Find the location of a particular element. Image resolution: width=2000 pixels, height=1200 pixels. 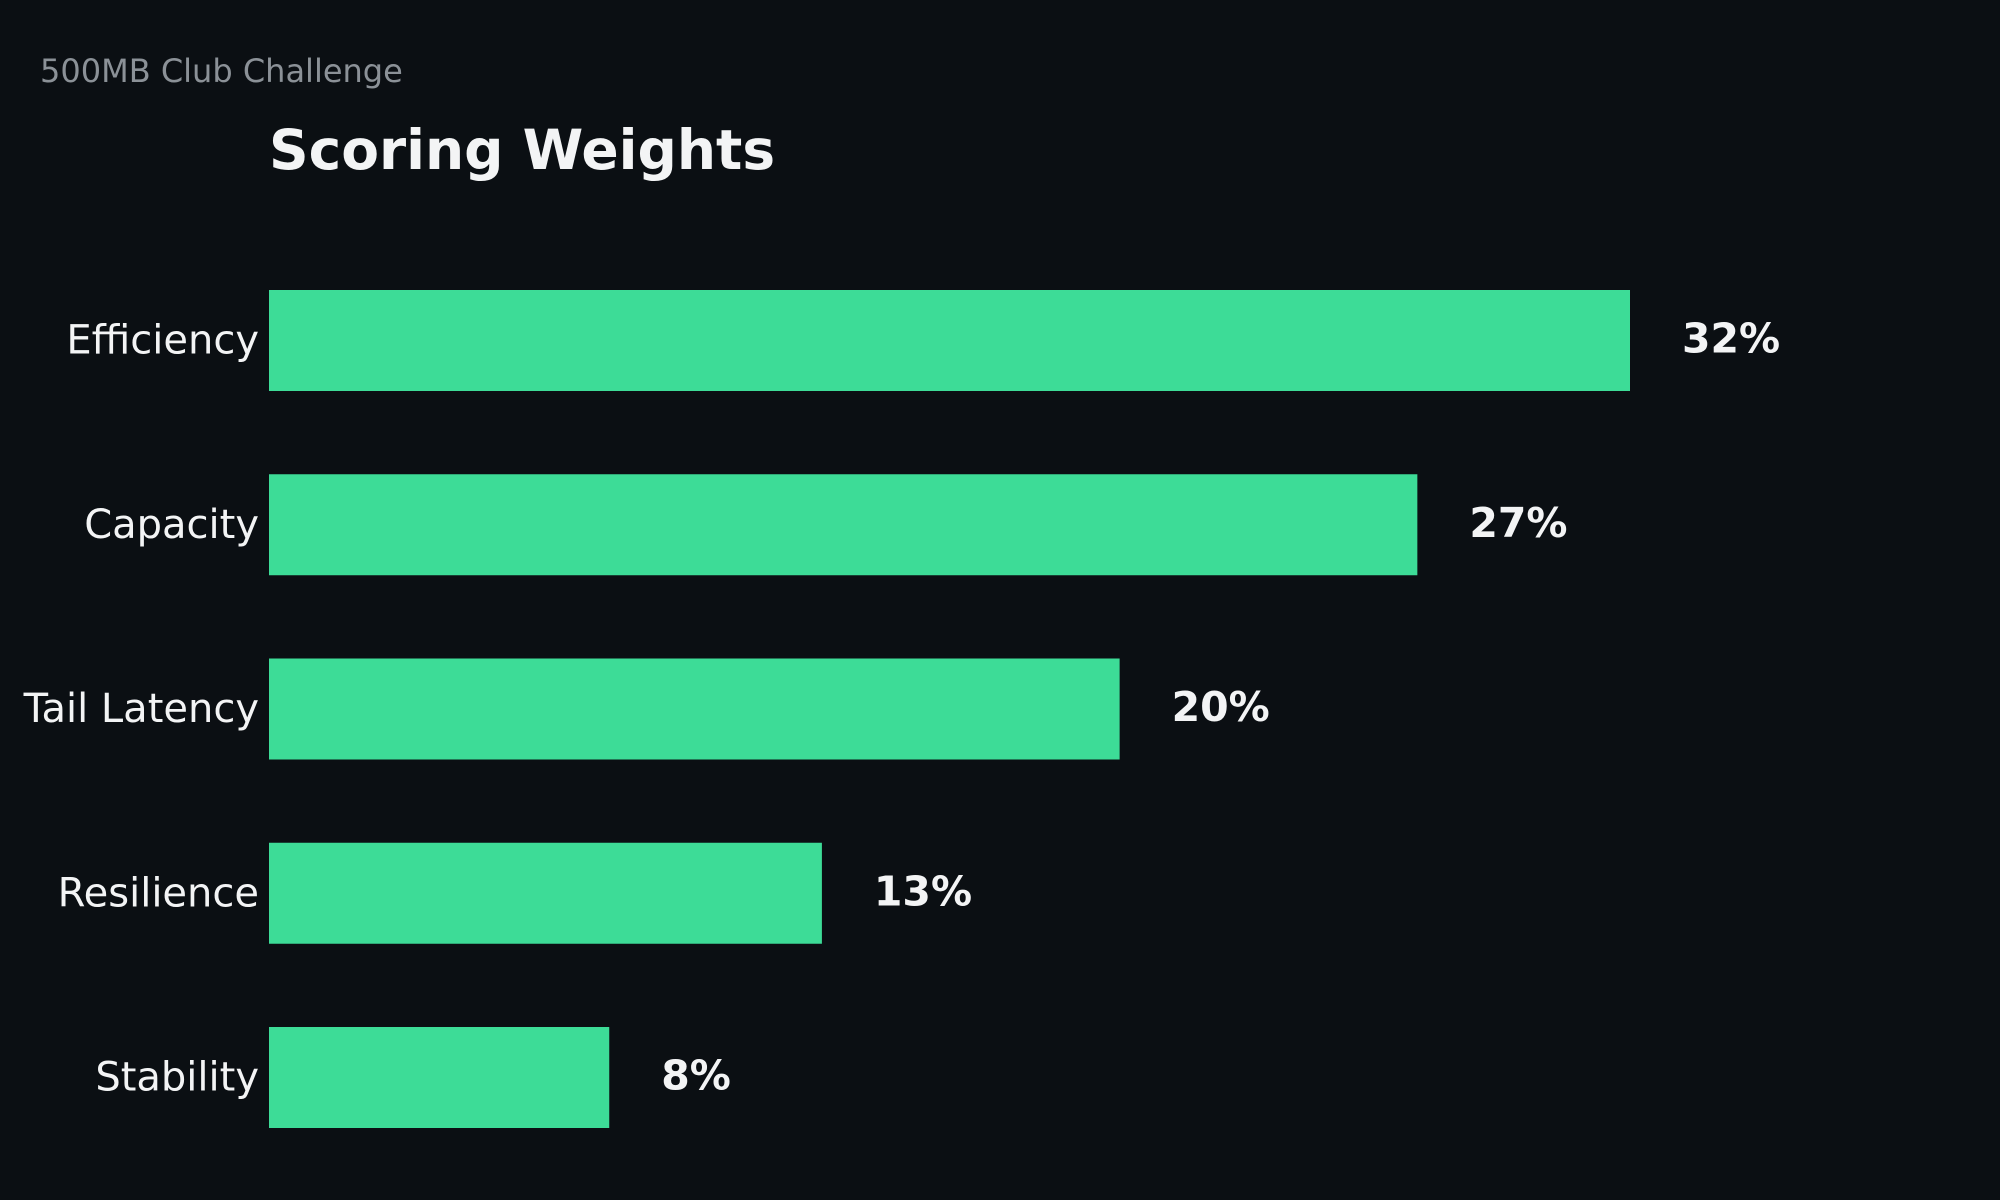

bar-stability is located at coordinates (439, 1077).